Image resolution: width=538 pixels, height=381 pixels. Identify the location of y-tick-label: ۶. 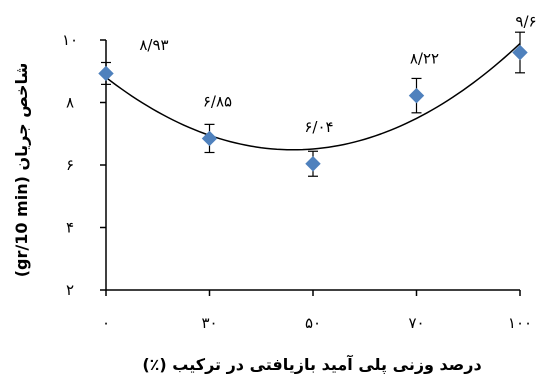
(70, 165).